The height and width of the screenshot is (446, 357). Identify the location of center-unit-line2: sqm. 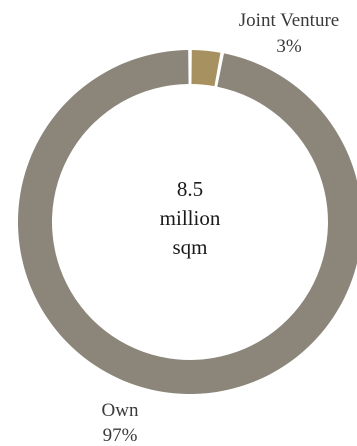
(189, 247).